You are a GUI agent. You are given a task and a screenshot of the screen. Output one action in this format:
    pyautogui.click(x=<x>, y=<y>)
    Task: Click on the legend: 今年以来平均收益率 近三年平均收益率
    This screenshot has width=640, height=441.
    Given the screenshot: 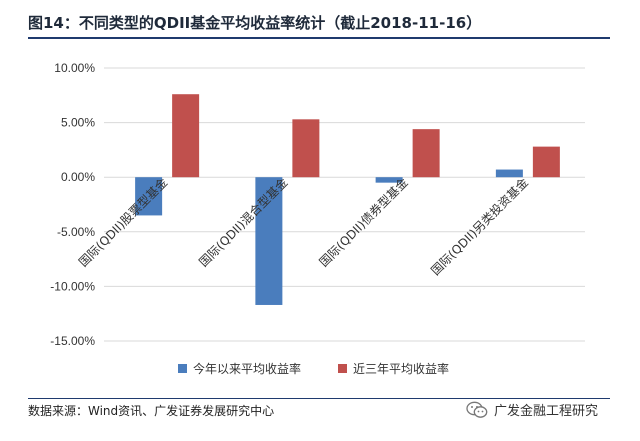 What is the action you would take?
    pyautogui.click(x=313, y=368)
    